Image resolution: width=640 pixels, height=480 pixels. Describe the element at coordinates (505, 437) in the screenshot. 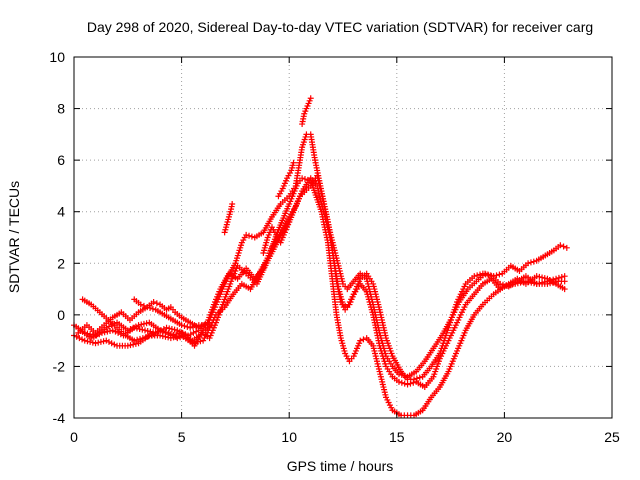

I see `x-tick-label: 20` at that location.